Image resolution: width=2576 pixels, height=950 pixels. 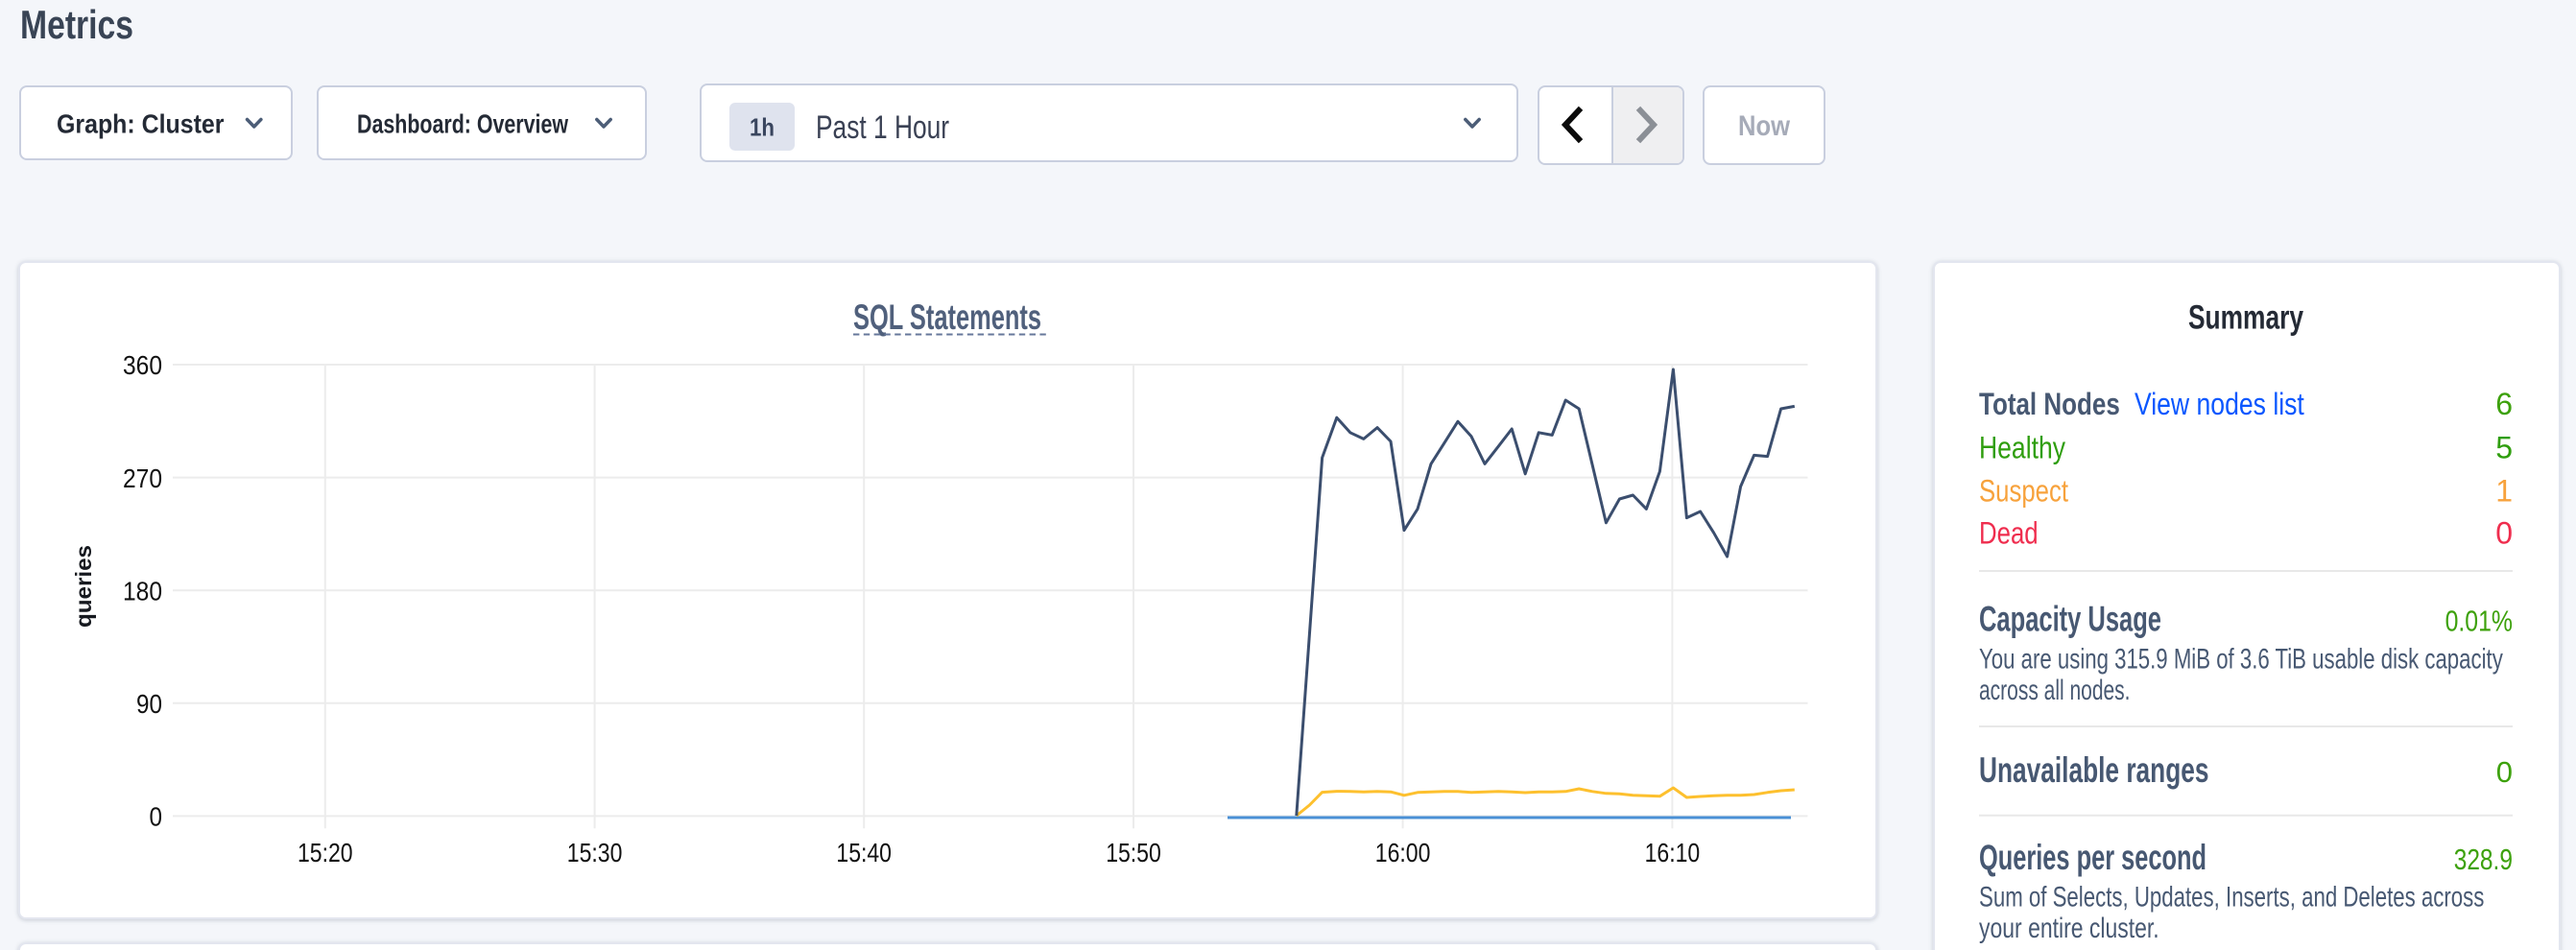 I want to click on svg-text: 360, so click(x=142, y=365).